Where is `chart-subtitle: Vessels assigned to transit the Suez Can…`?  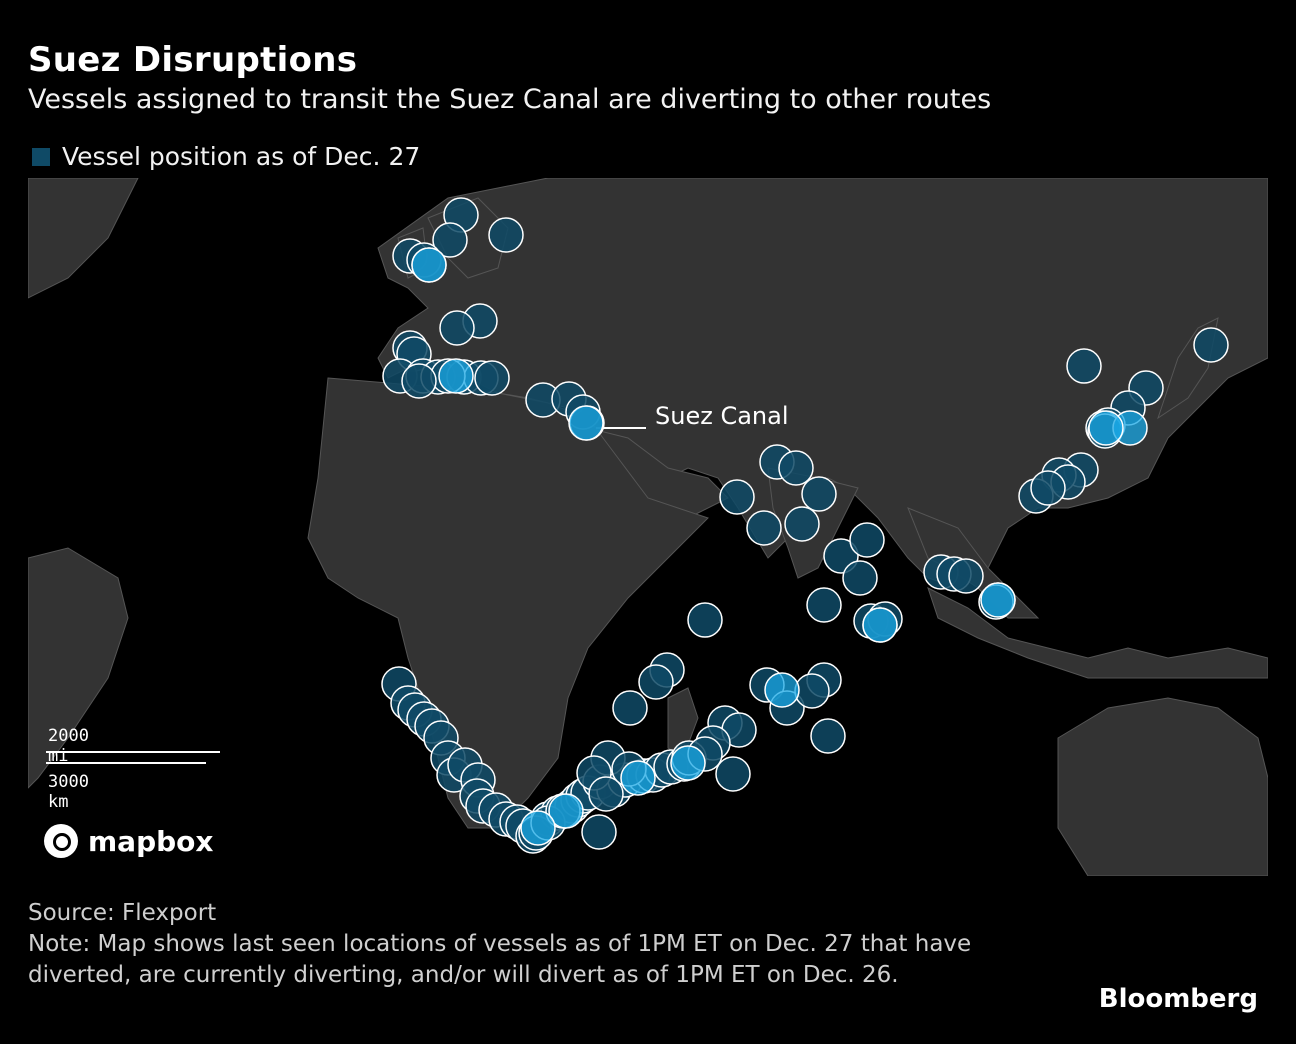 chart-subtitle: Vessels assigned to transit the Suez Can… is located at coordinates (510, 99).